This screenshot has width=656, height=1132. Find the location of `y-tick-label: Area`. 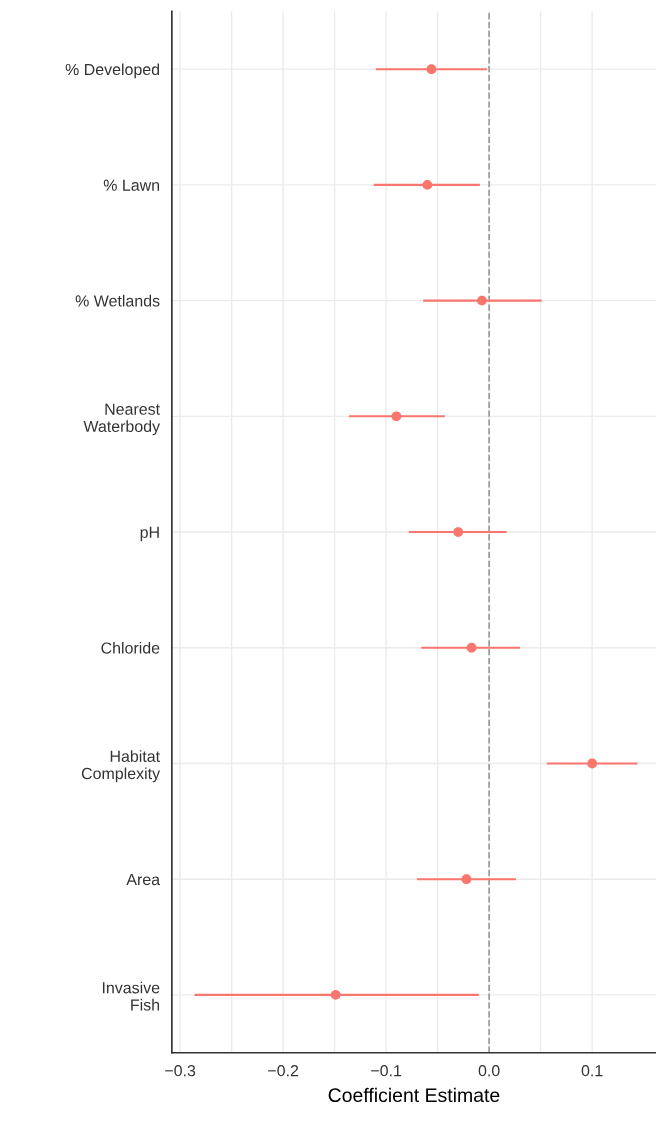

y-tick-label: Area is located at coordinates (143, 879).